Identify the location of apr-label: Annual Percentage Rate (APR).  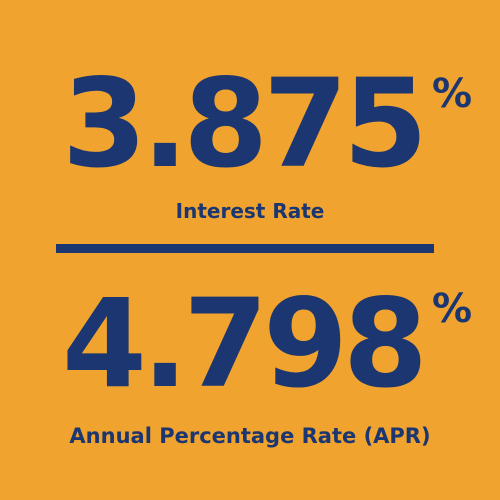
(250, 436).